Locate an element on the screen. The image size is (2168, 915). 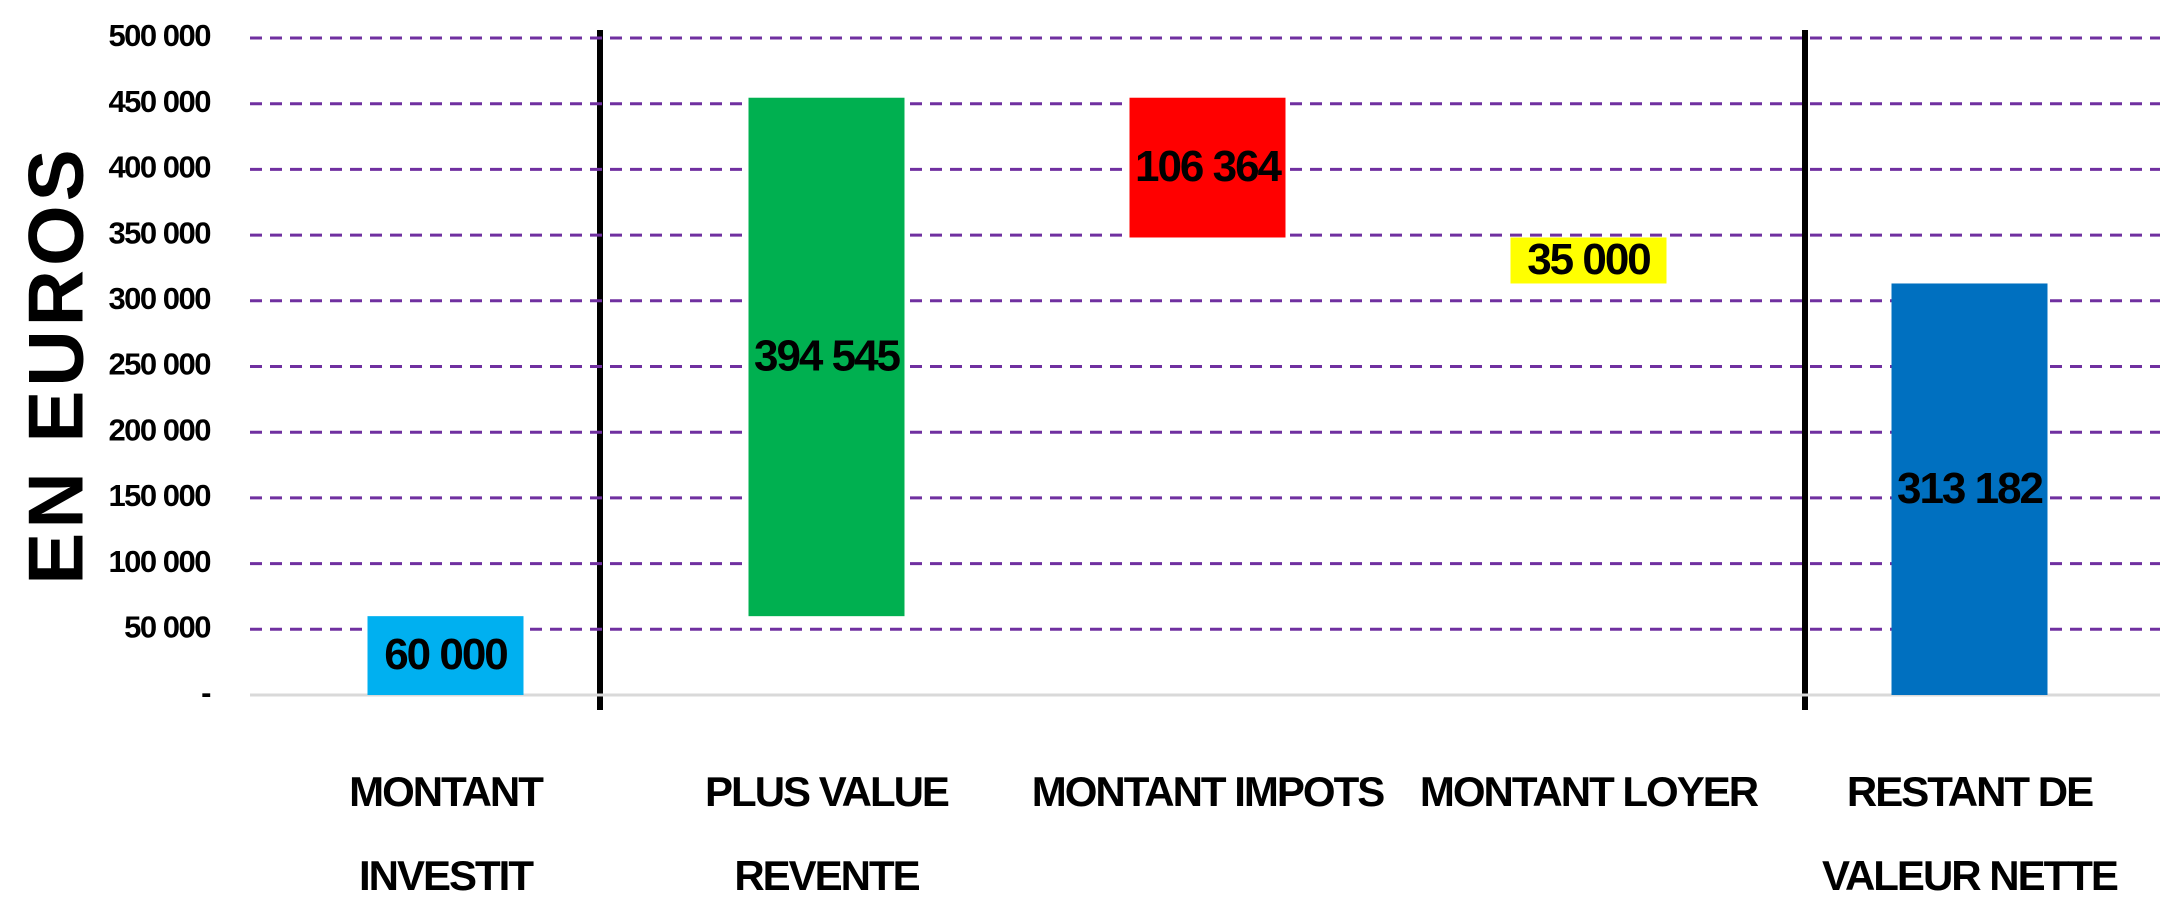
x-tick-label: RESTANT DE is located at coordinates (1970, 791).